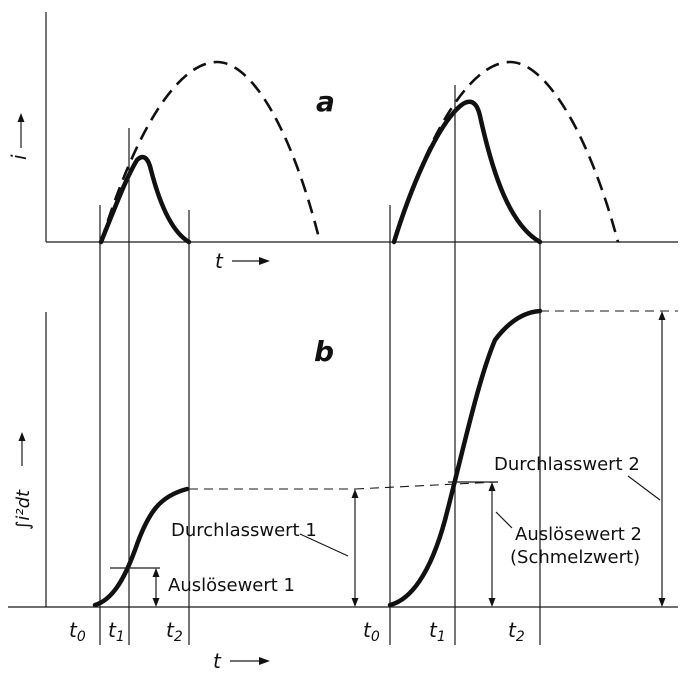 The height and width of the screenshot is (676, 680). Describe the element at coordinates (77, 631) in the screenshot. I see `t0-label-1: t0` at that location.